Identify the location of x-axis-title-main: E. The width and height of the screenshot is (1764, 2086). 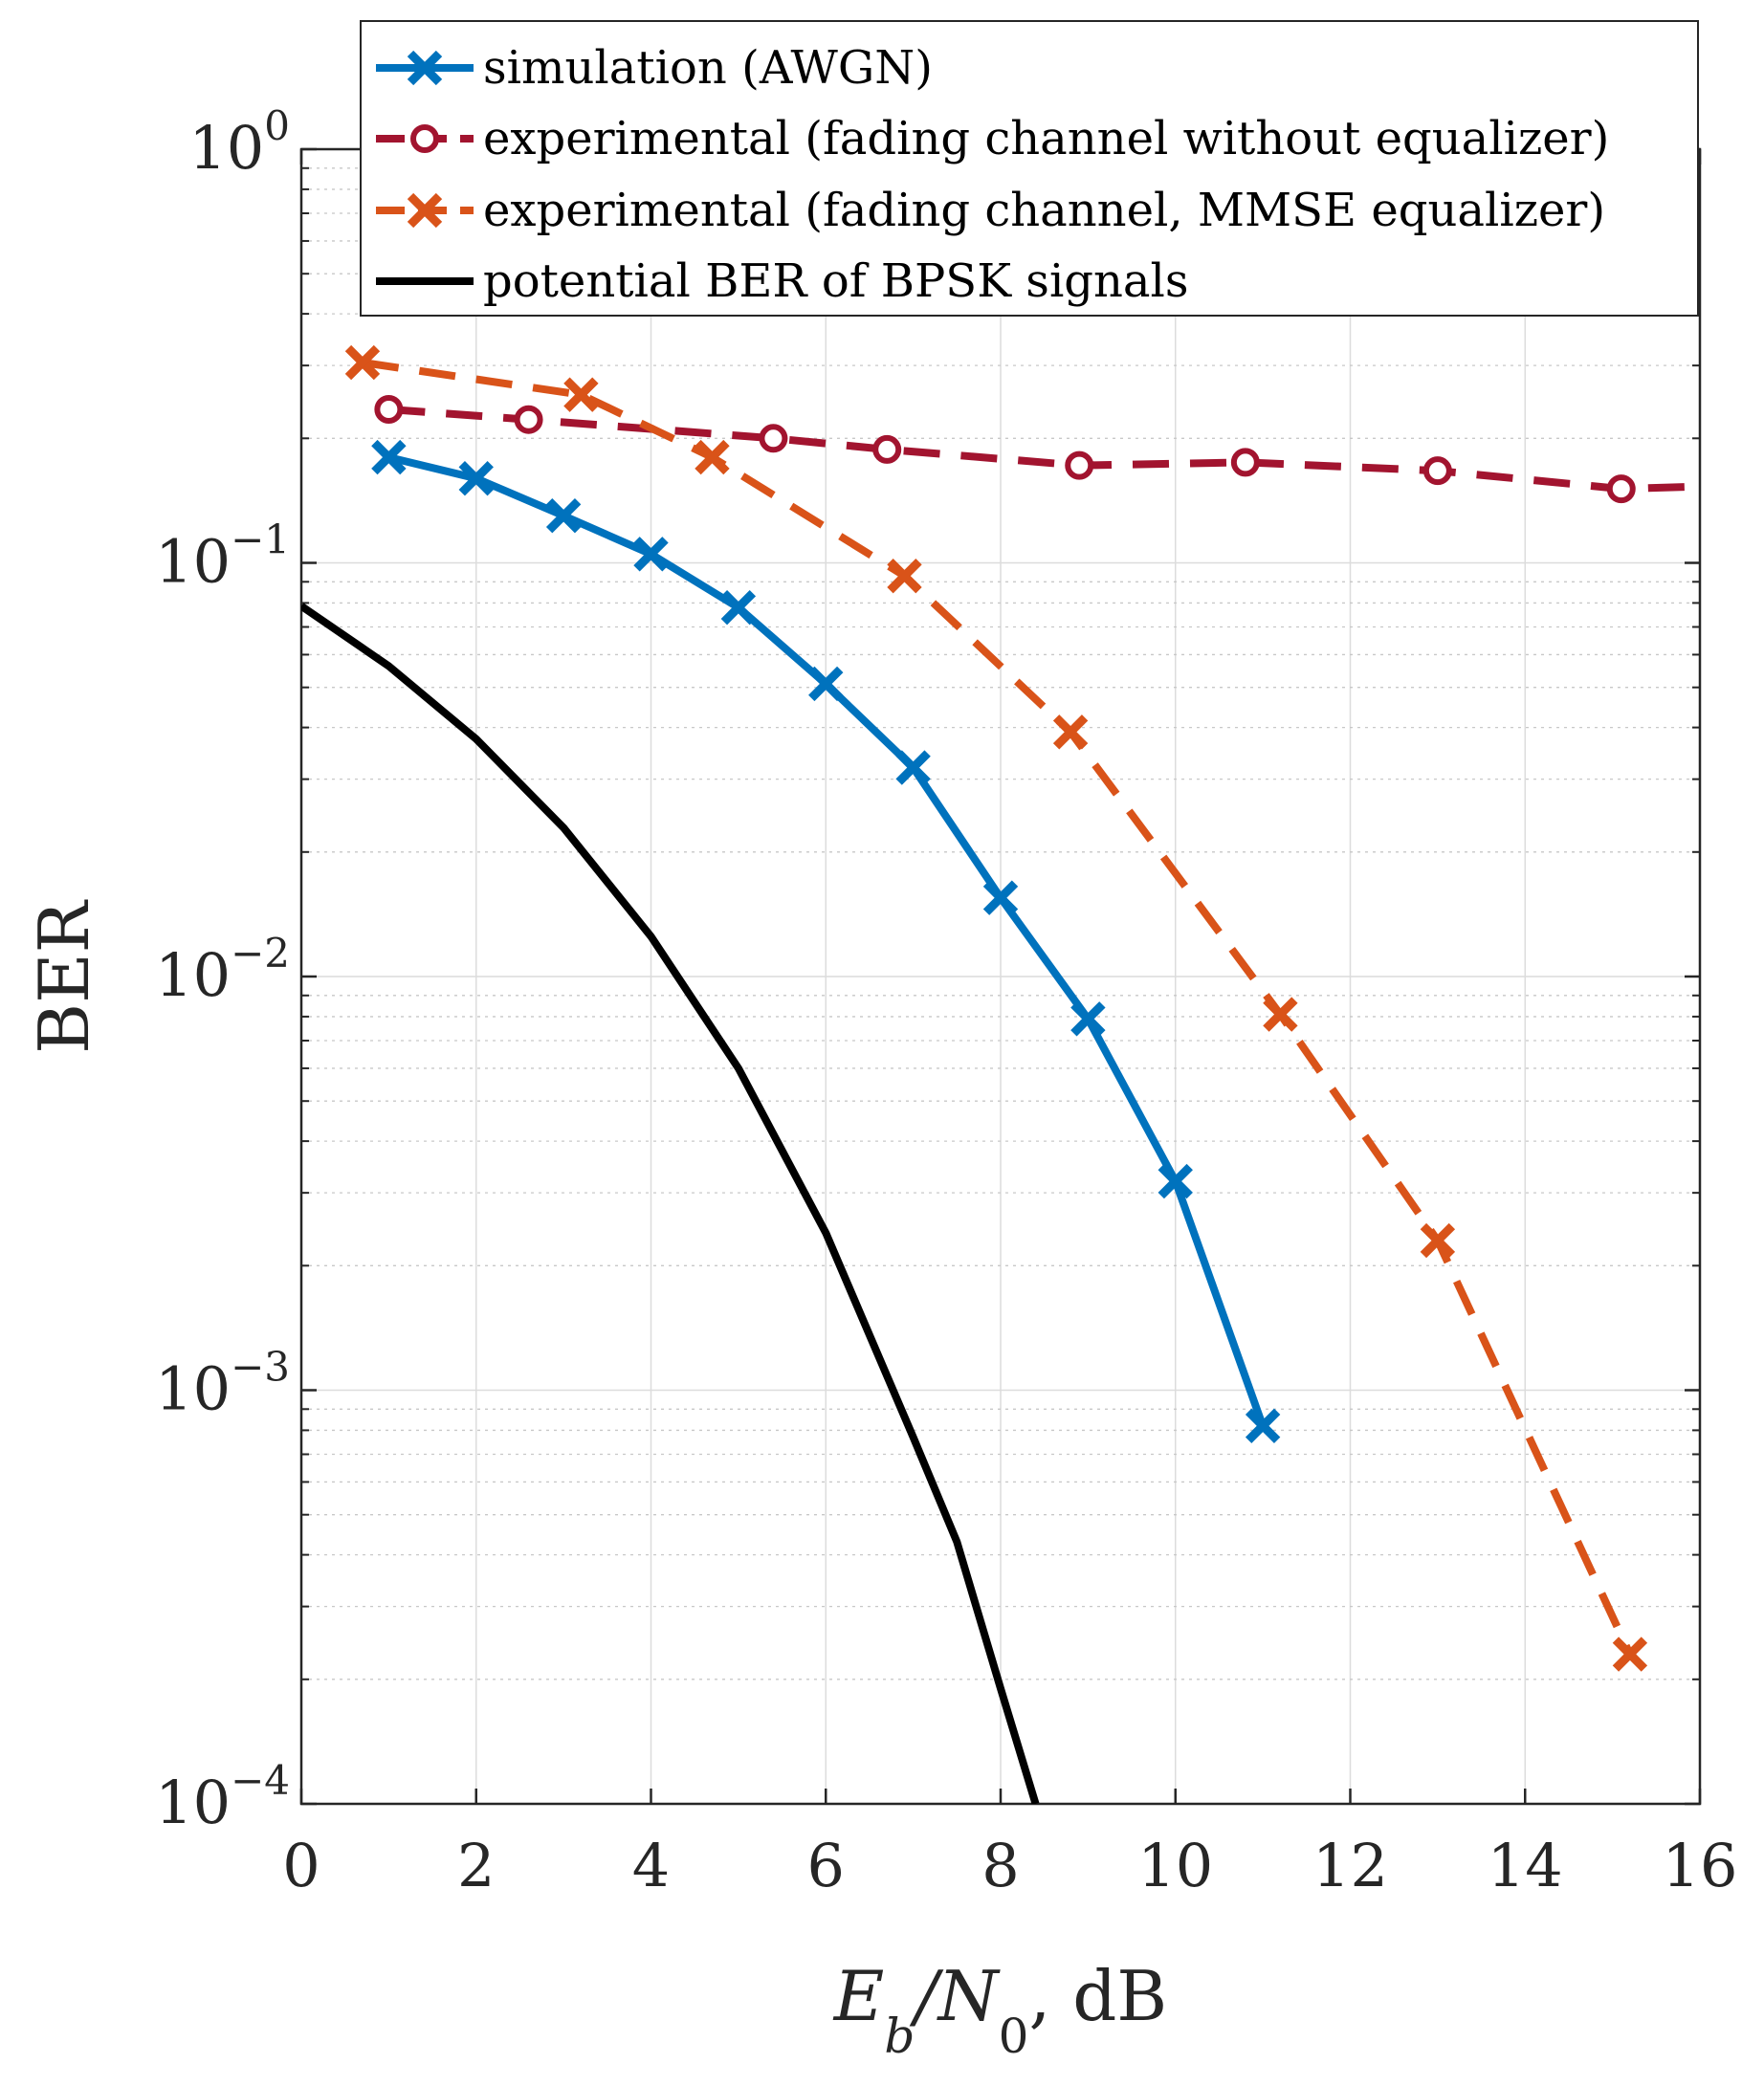
(858, 1996).